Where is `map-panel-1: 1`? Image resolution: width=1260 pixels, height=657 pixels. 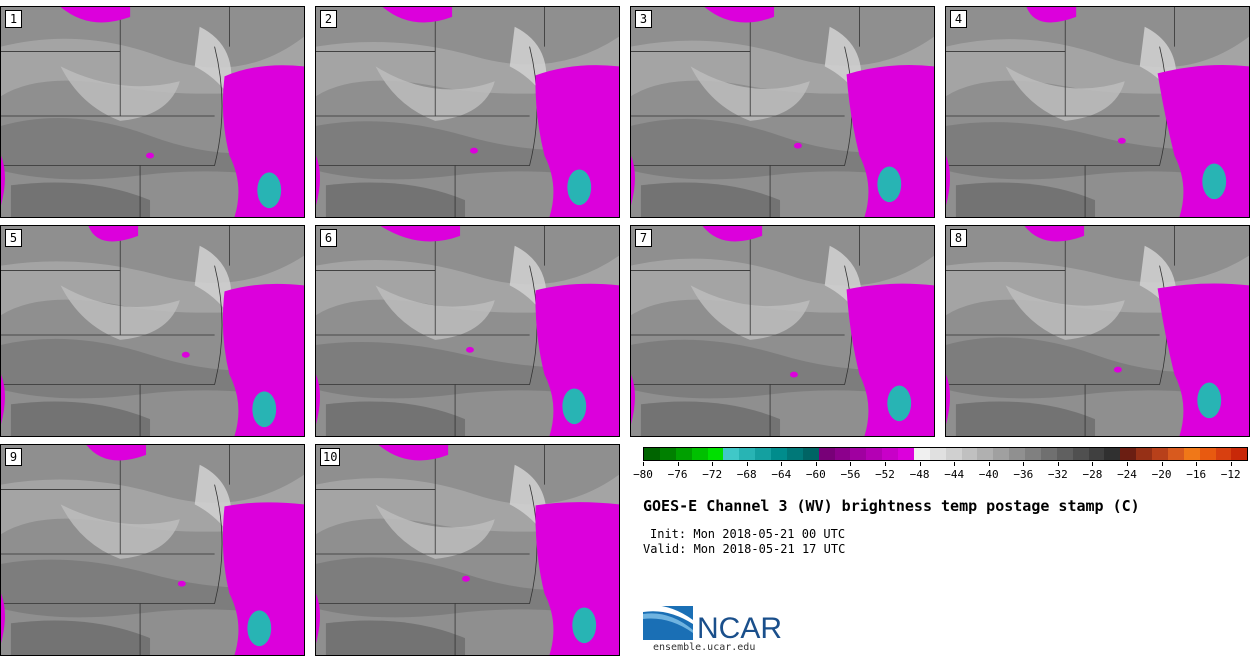
map-panel-1: 1 is located at coordinates (152, 112).